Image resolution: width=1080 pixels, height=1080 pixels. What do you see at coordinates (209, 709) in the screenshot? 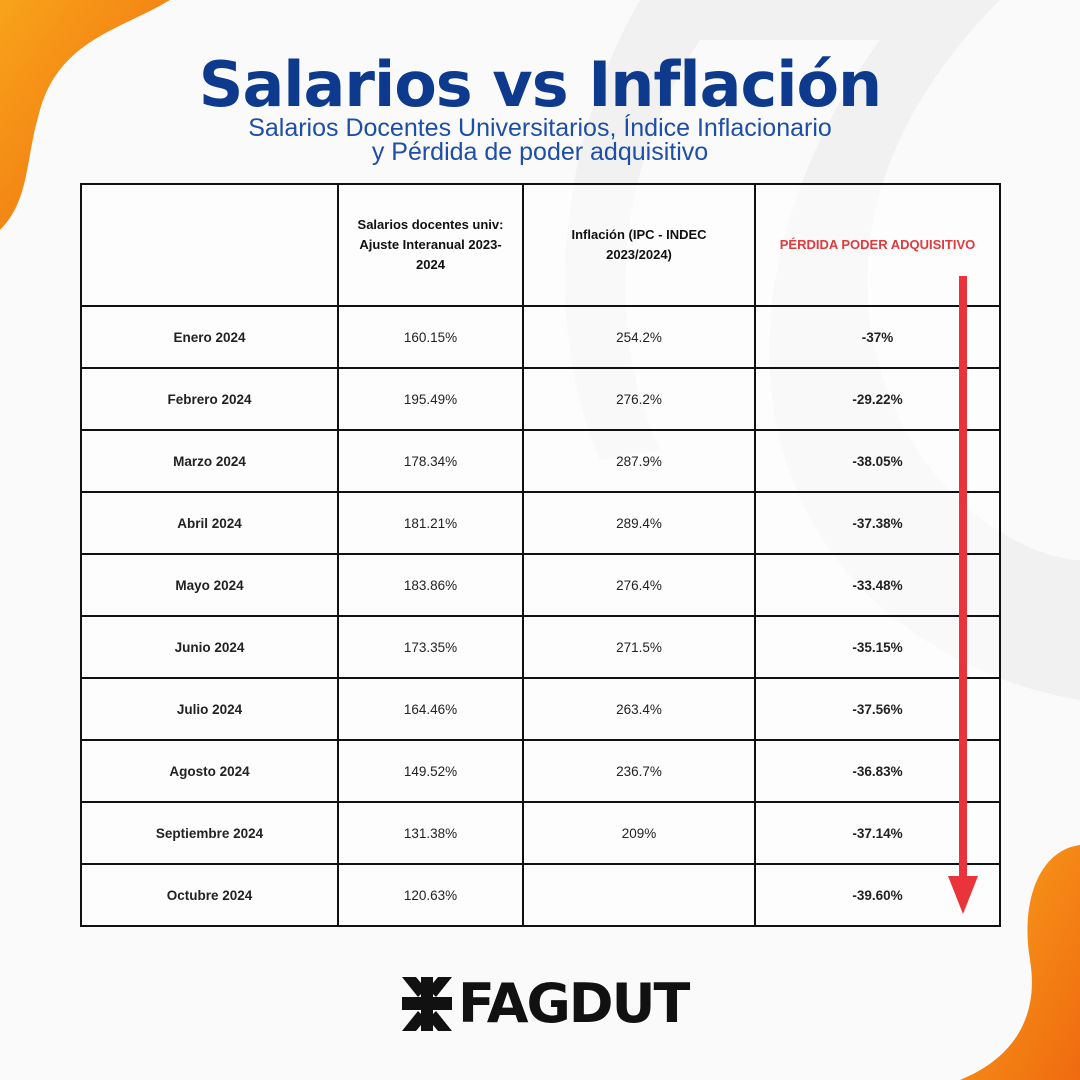
I see `month-cell: Julio 2024` at bounding box center [209, 709].